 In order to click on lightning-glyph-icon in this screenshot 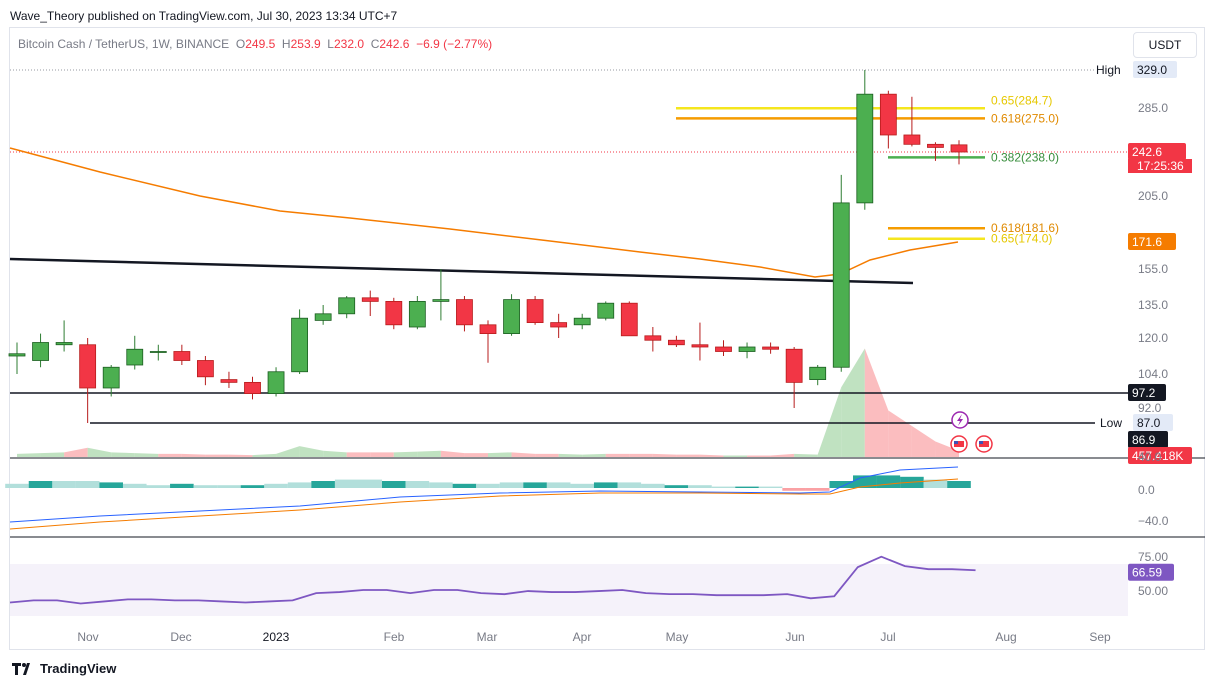, I will do `click(960, 420)`.